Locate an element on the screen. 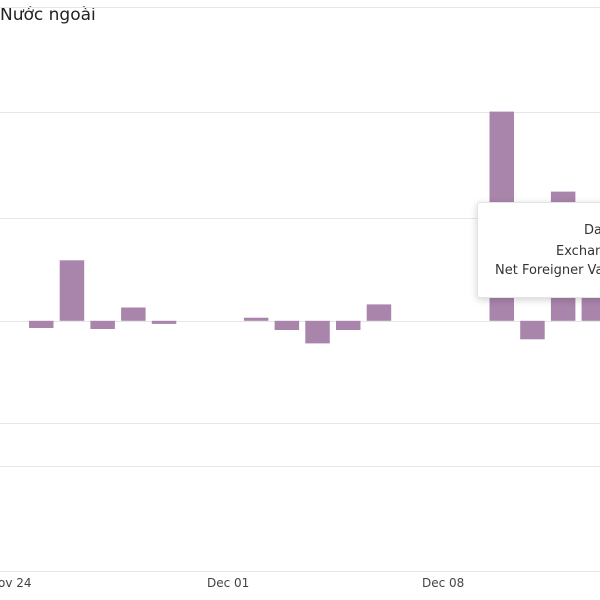 Image resolution: width=600 pixels, height=600 pixels. x-tick-label: Dec 08 is located at coordinates (443, 583).